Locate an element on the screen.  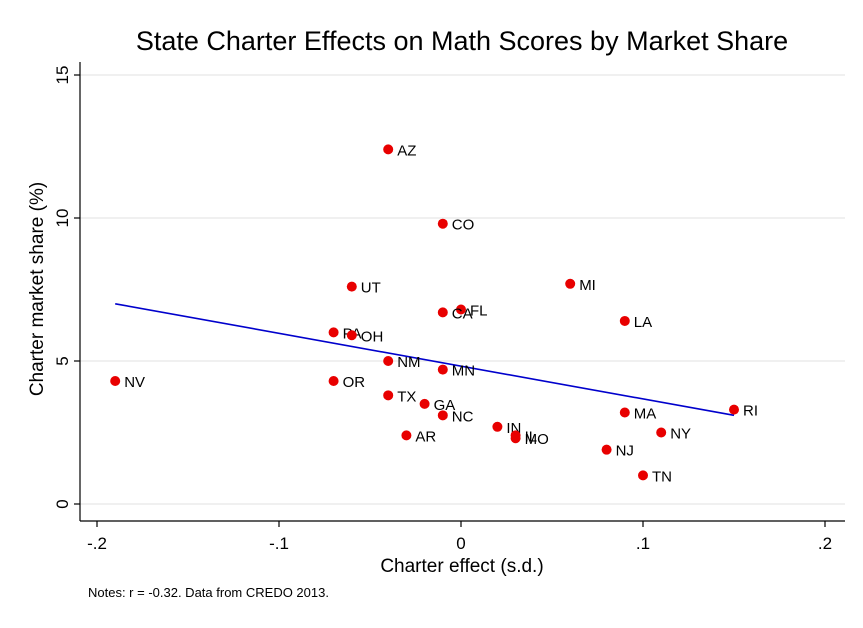
data-point-nc is located at coordinates (442, 415).